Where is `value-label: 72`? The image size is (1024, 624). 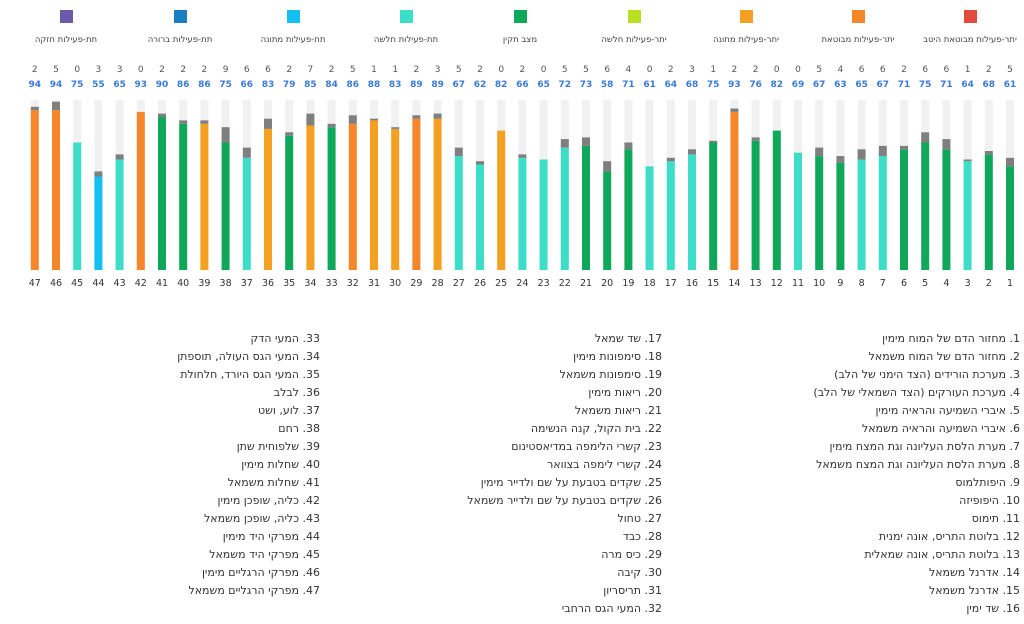 value-label: 72 is located at coordinates (565, 85).